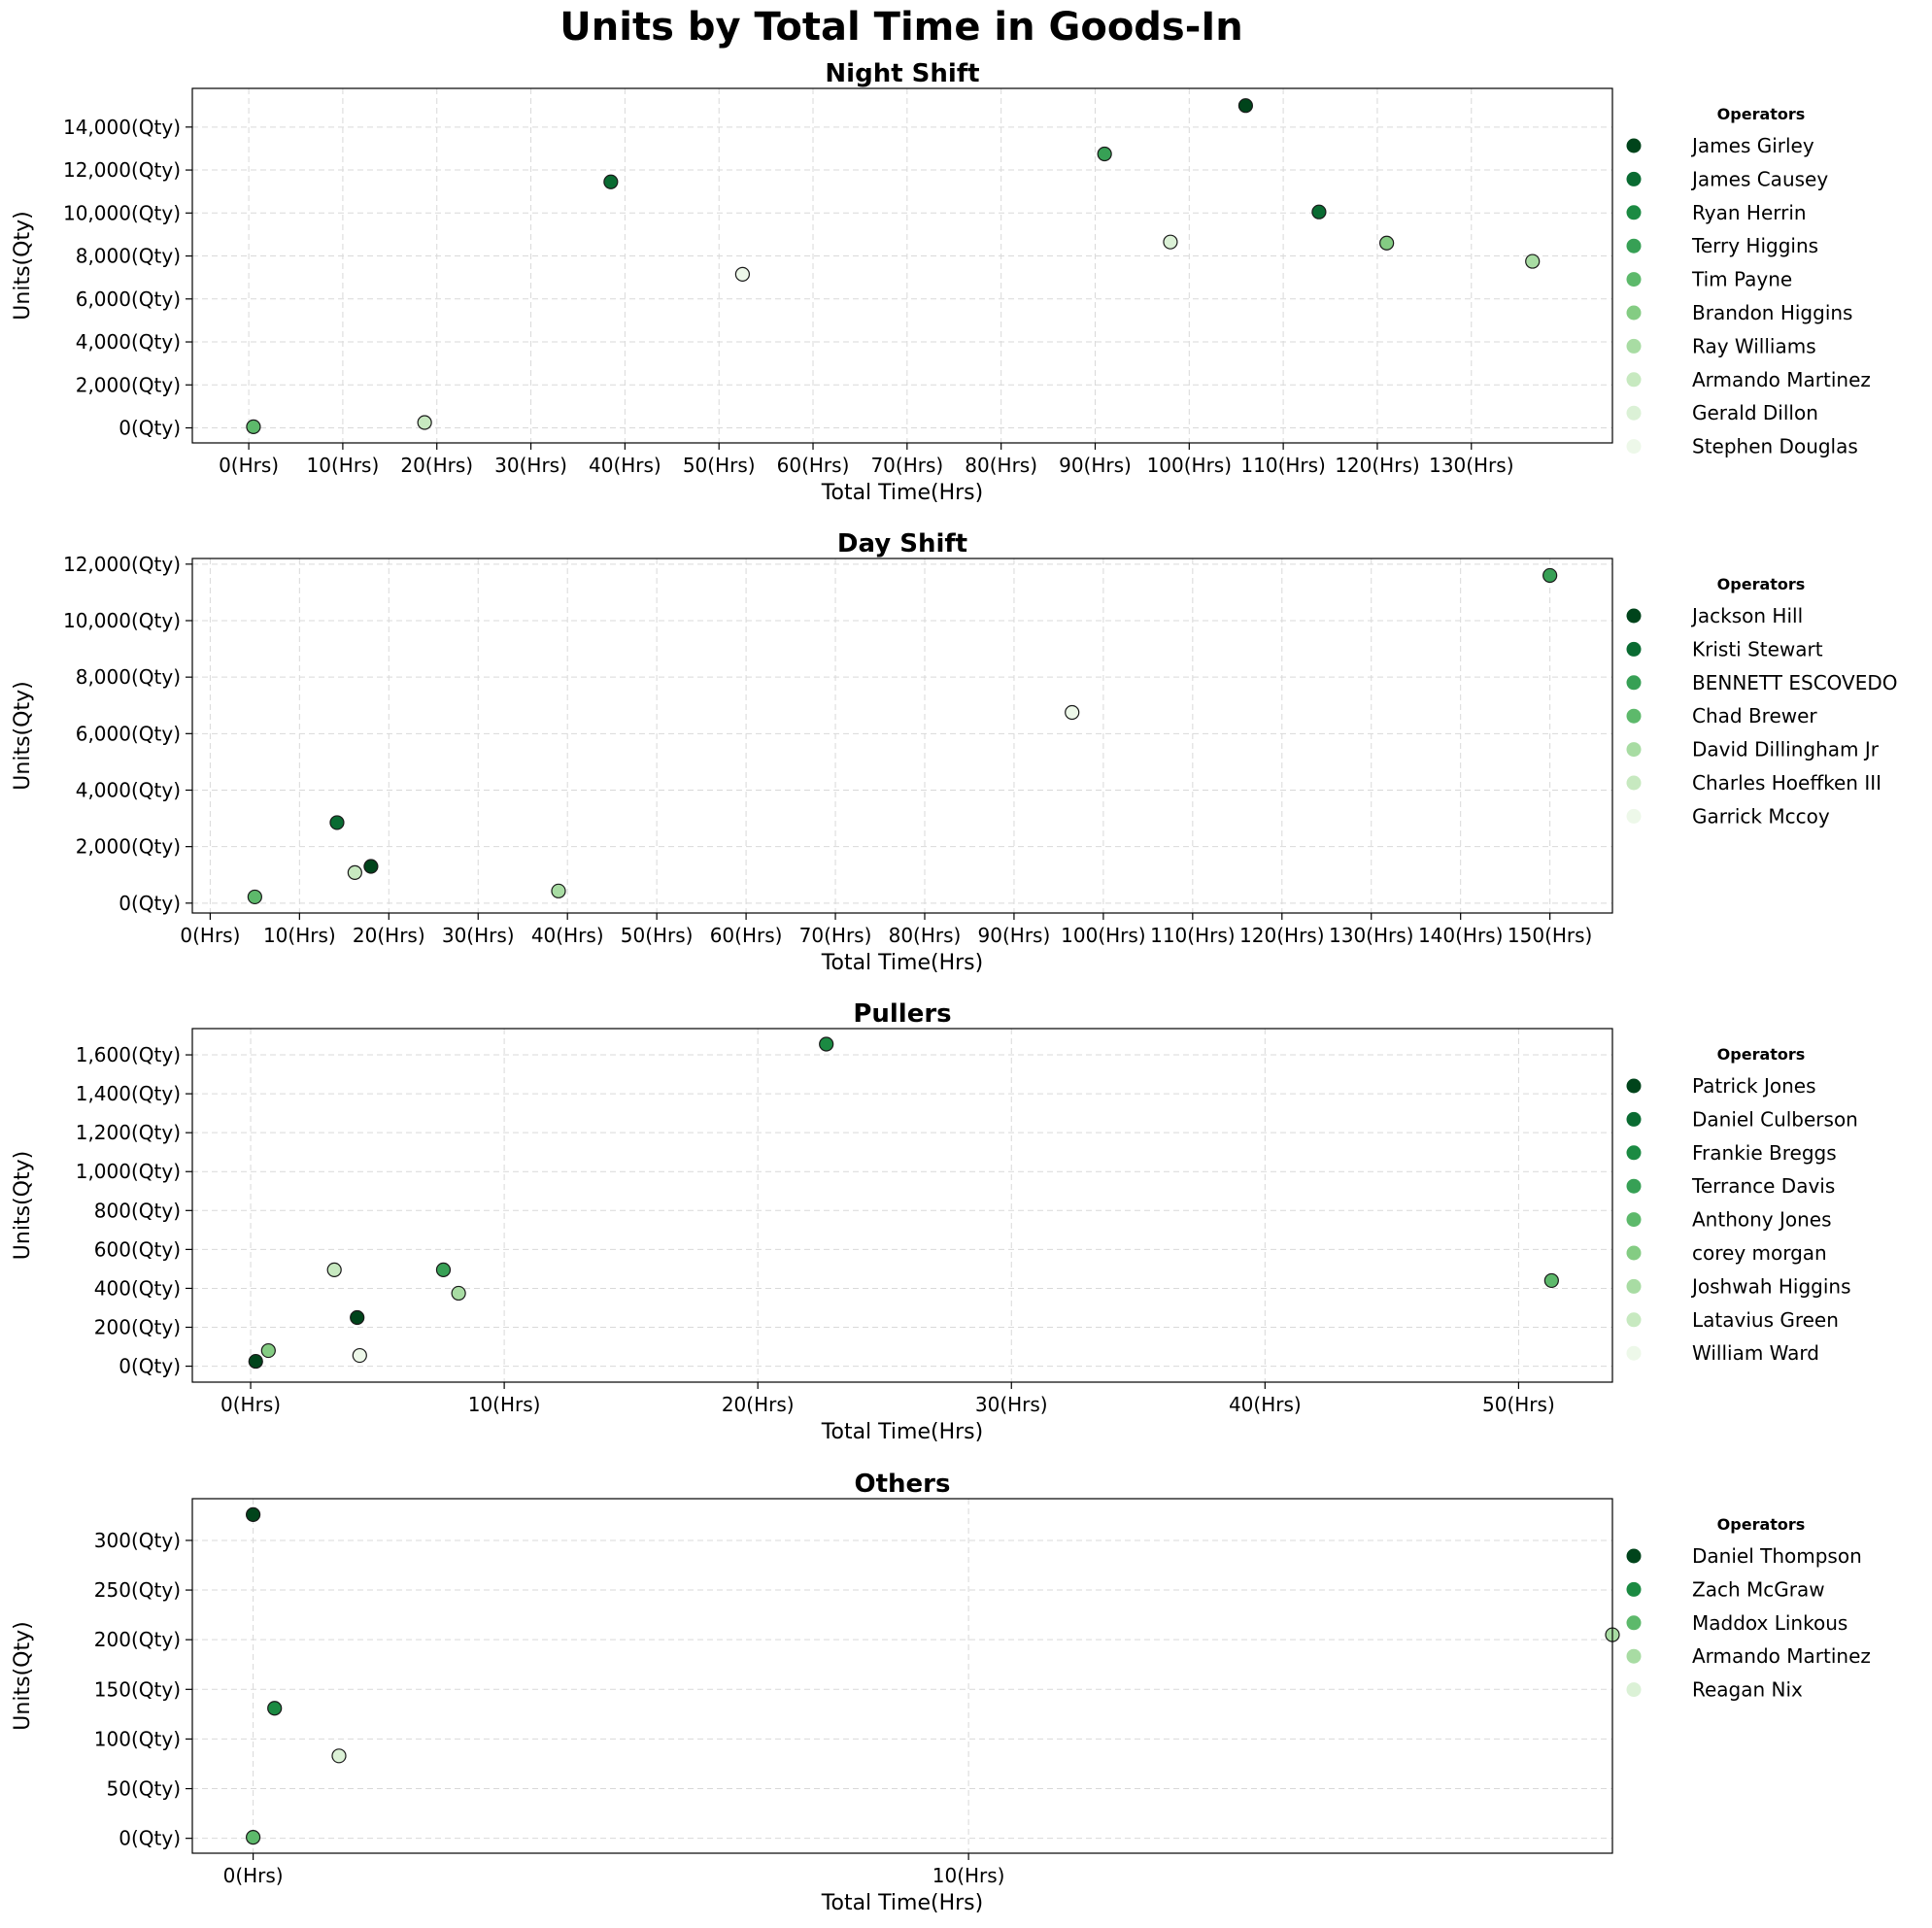 Image resolution: width=1932 pixels, height=1928 pixels. Describe the element at coordinates (1746, 615) in the screenshot. I see `legend-label: Jackson Hill` at that location.